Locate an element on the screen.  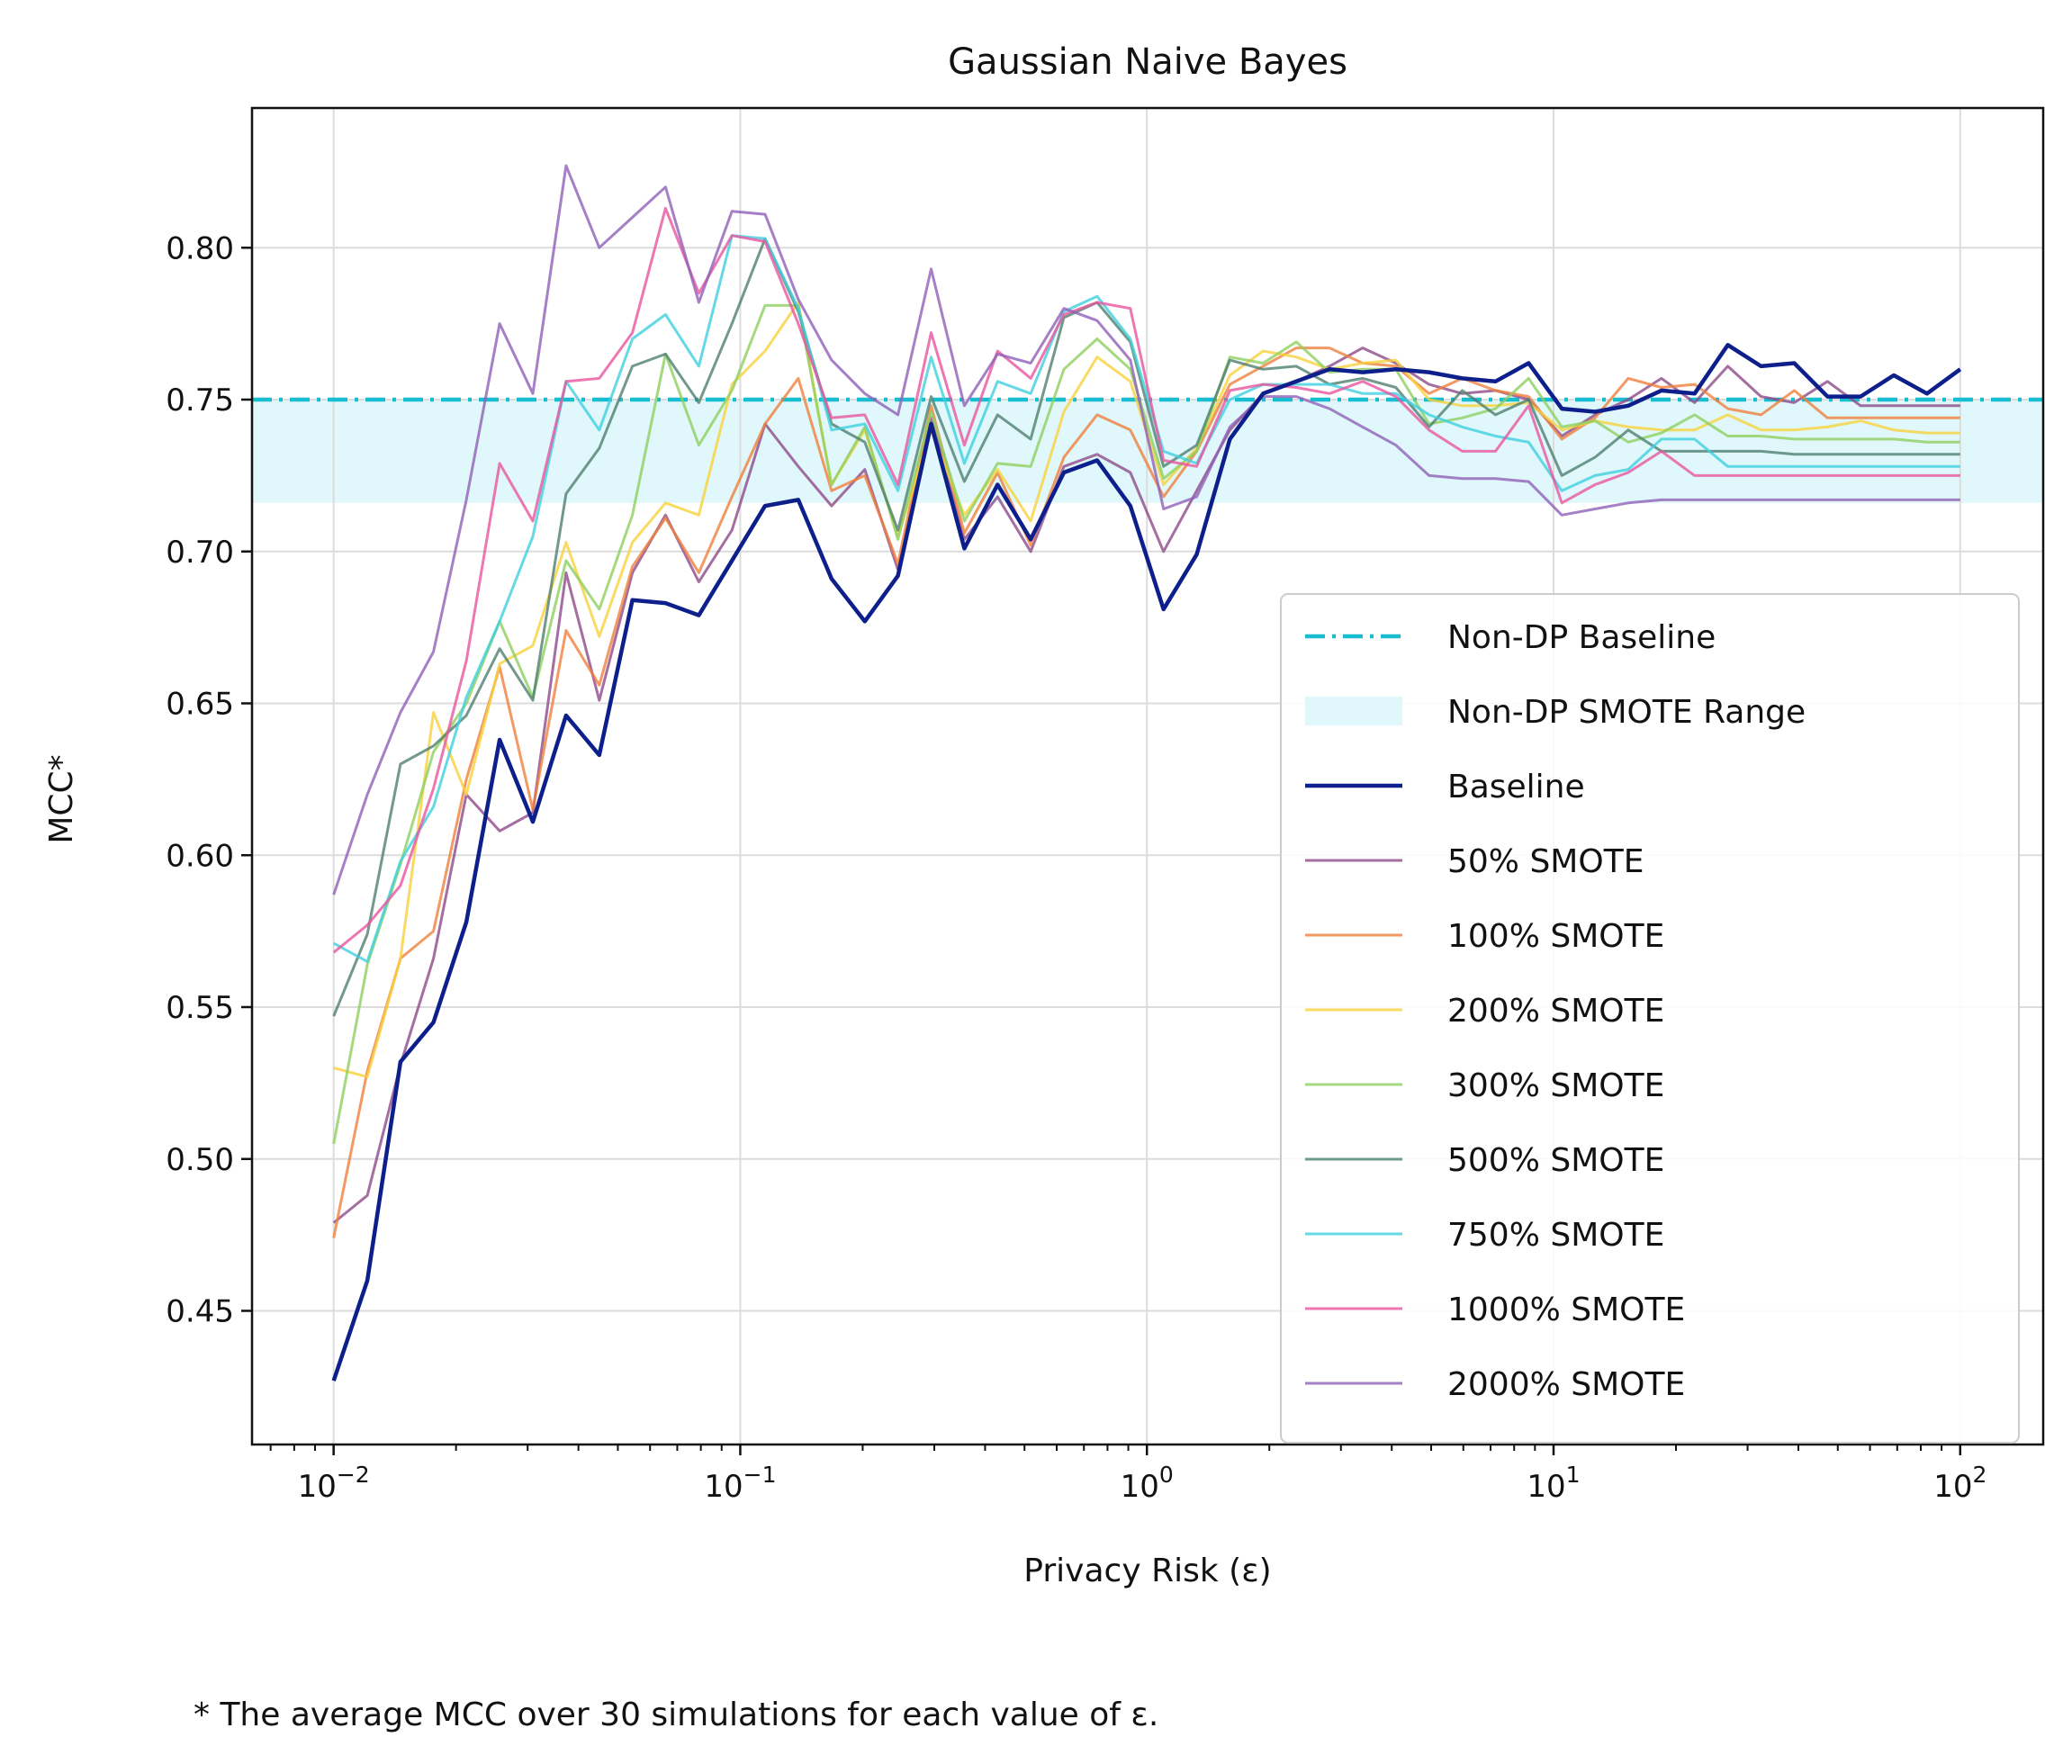
x-tick-label: 10⁻¹ is located at coordinates (740, 1484).